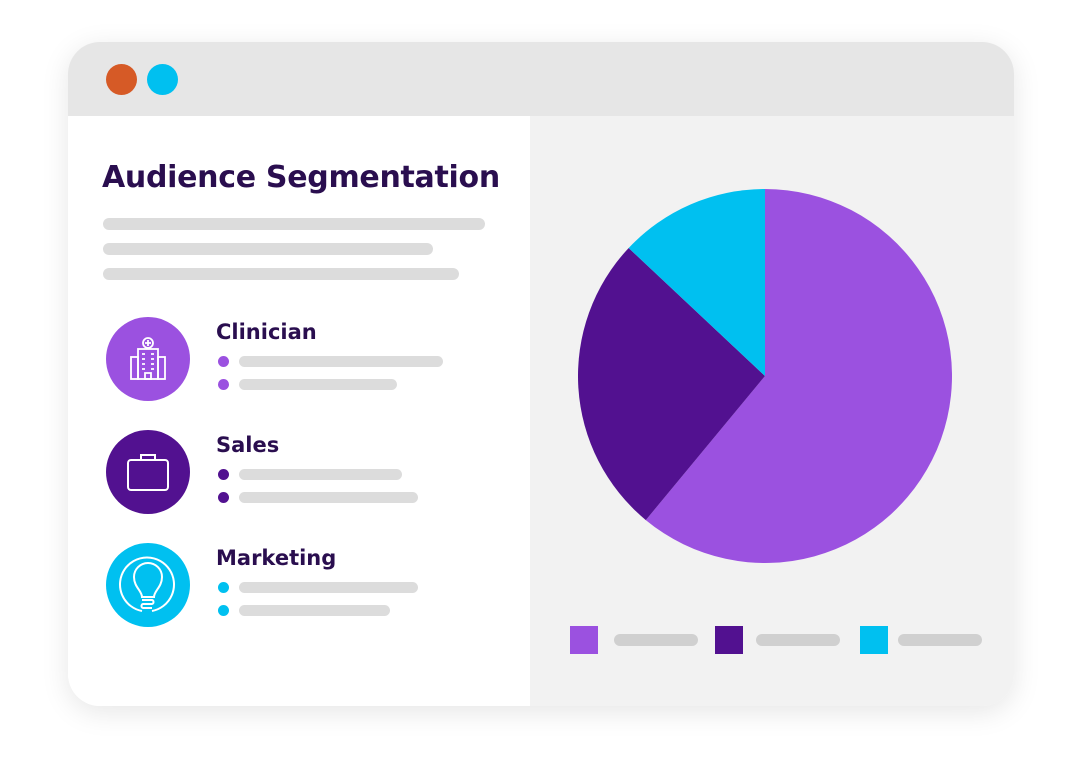 Image resolution: width=1080 pixels, height=774 pixels. I want to click on close-button, so click(121, 79).